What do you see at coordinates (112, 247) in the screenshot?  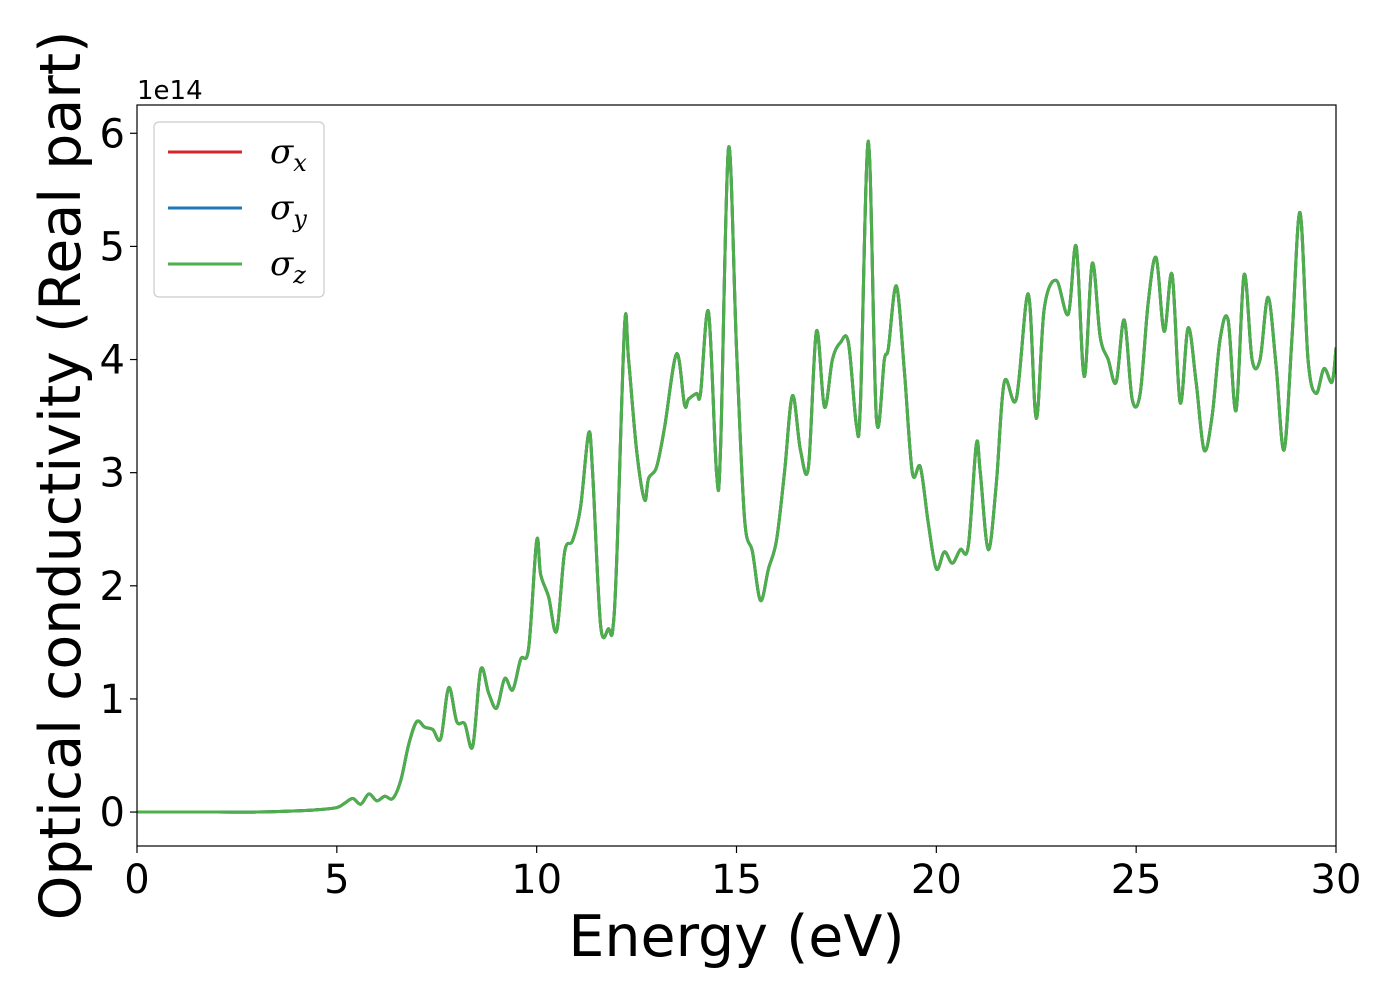 I see `y-tick-label: 5` at bounding box center [112, 247].